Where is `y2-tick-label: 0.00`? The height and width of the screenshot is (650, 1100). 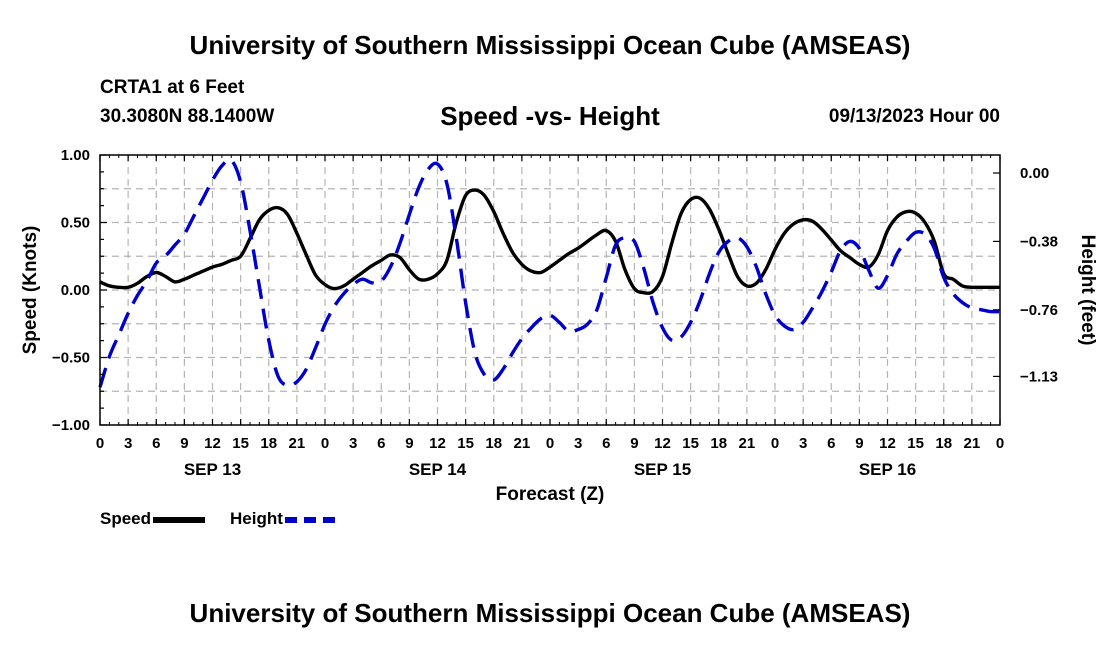 y2-tick-label: 0.00 is located at coordinates (1034, 173).